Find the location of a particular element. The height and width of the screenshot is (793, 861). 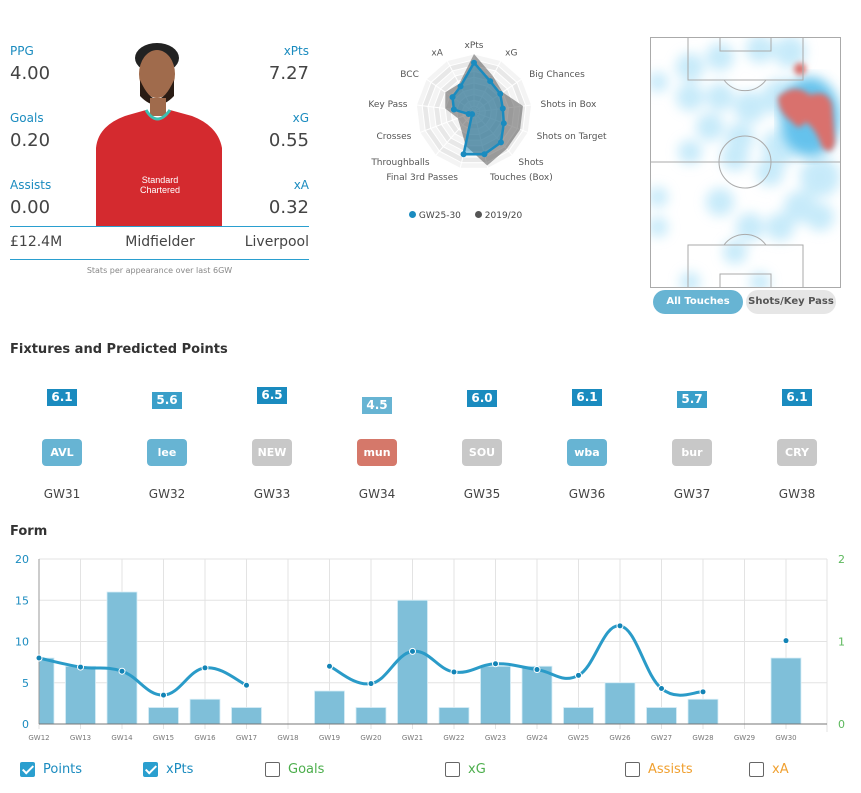

x-tick-label: GW15 is located at coordinates (163, 738).